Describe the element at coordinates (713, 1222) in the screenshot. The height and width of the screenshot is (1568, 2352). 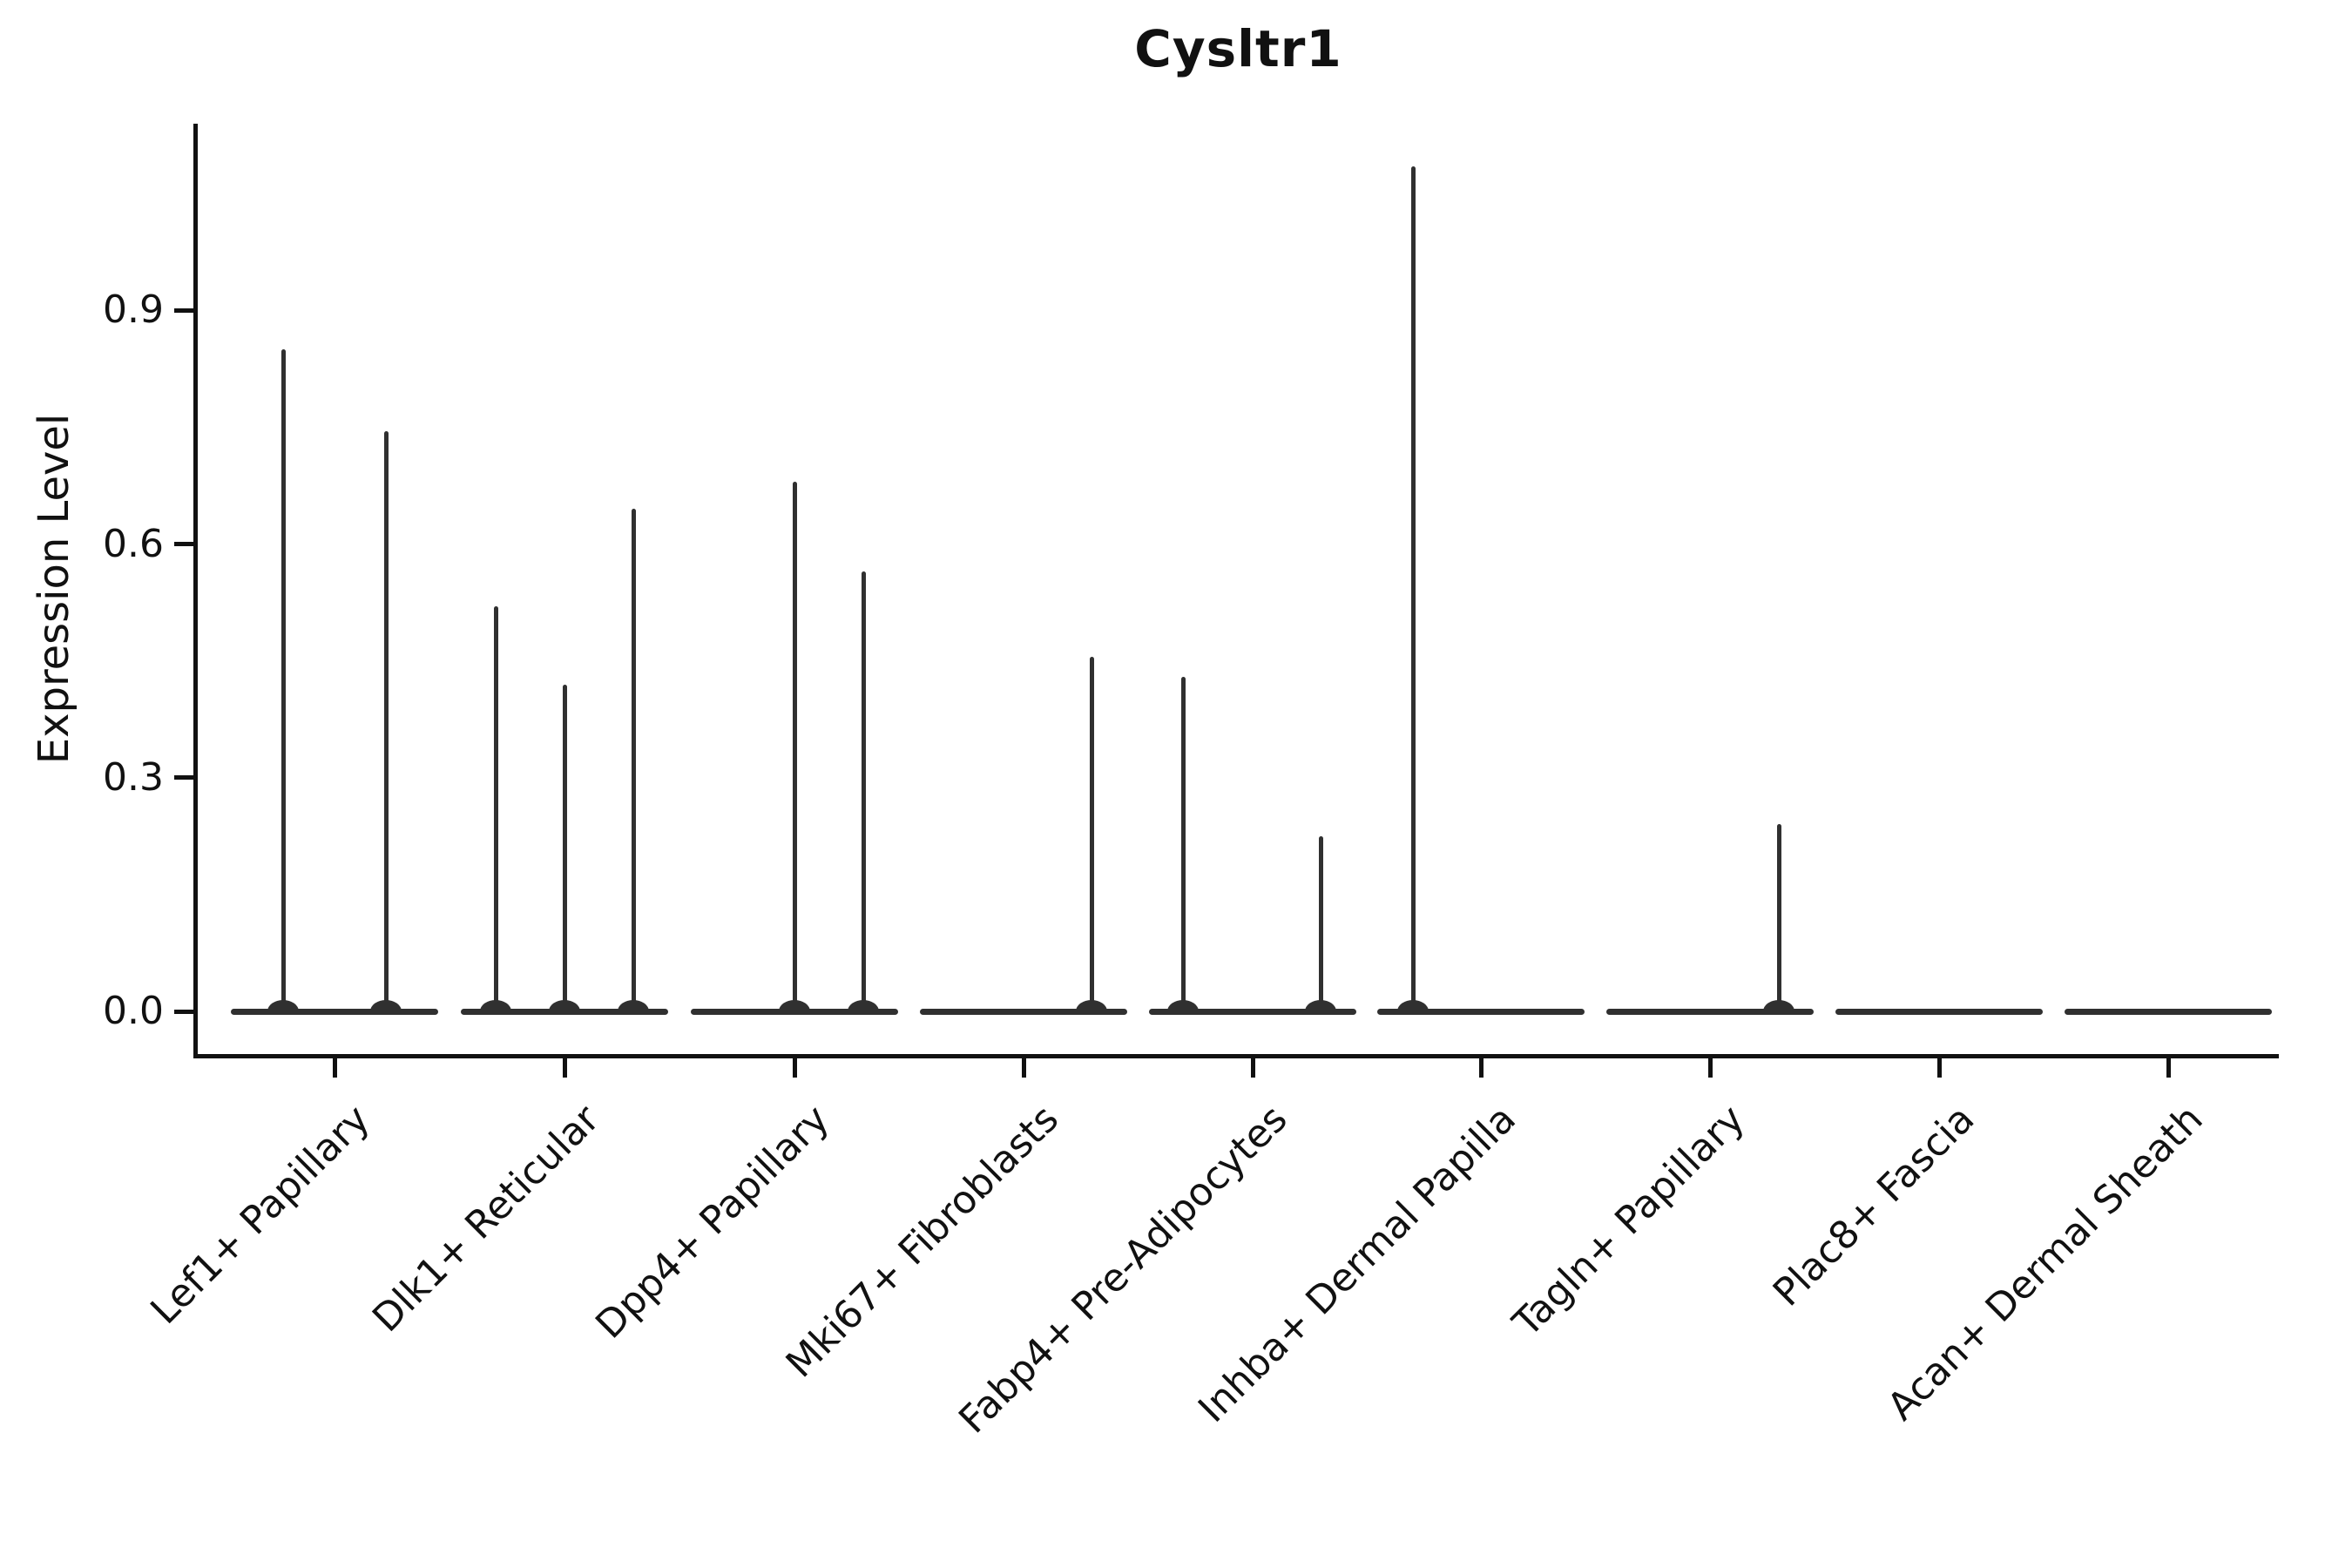
I see `x-tick-label: Dpp4+ Papillary` at that location.